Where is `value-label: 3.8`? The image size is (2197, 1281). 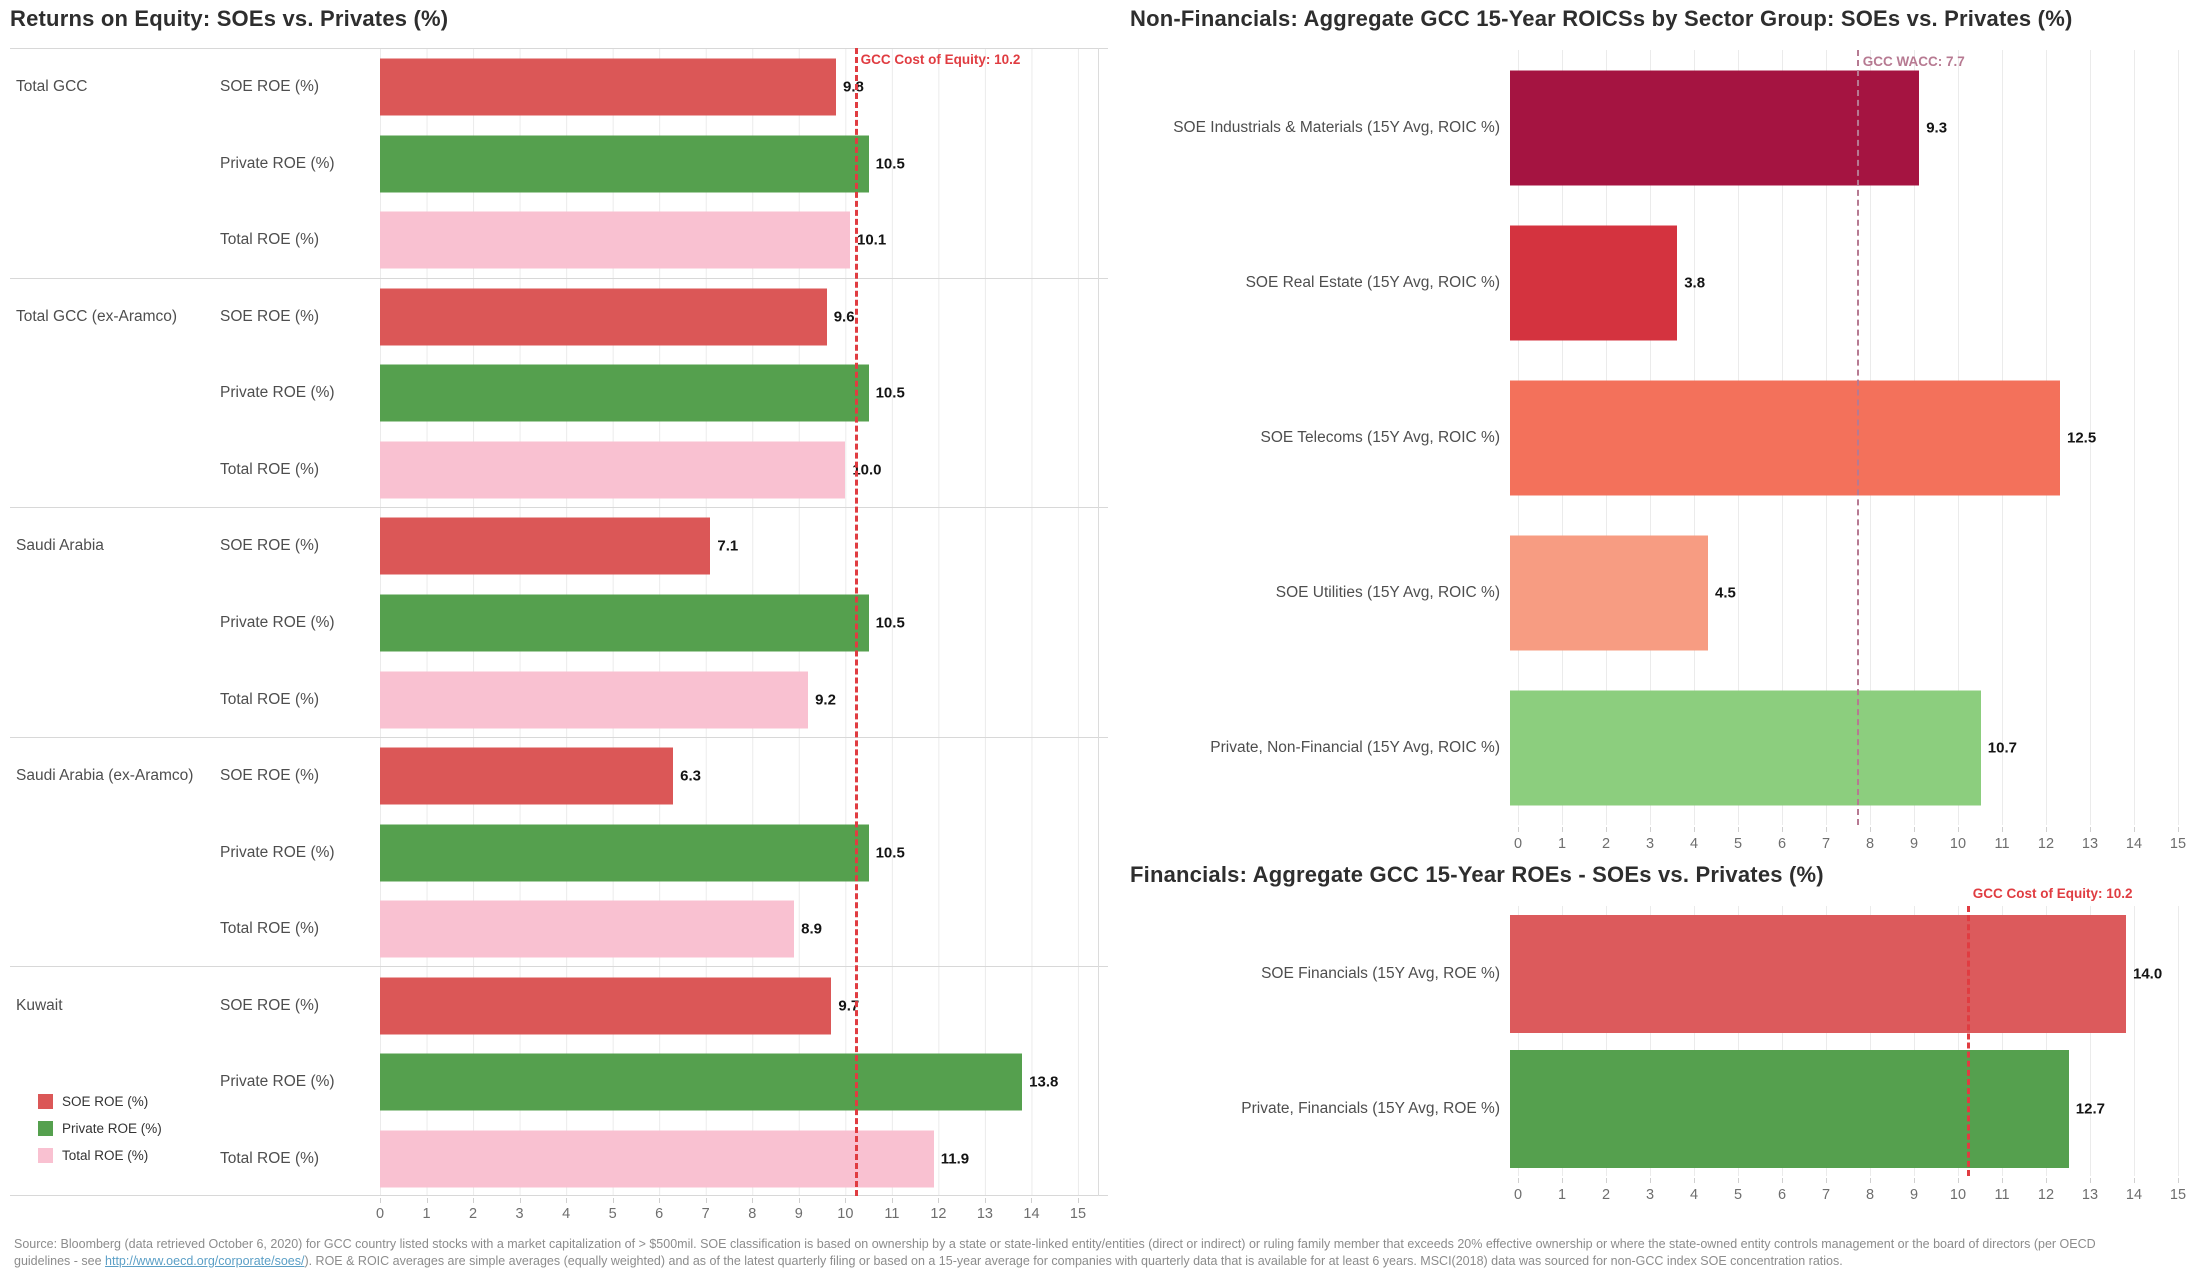
value-label: 3.8 is located at coordinates (1695, 282).